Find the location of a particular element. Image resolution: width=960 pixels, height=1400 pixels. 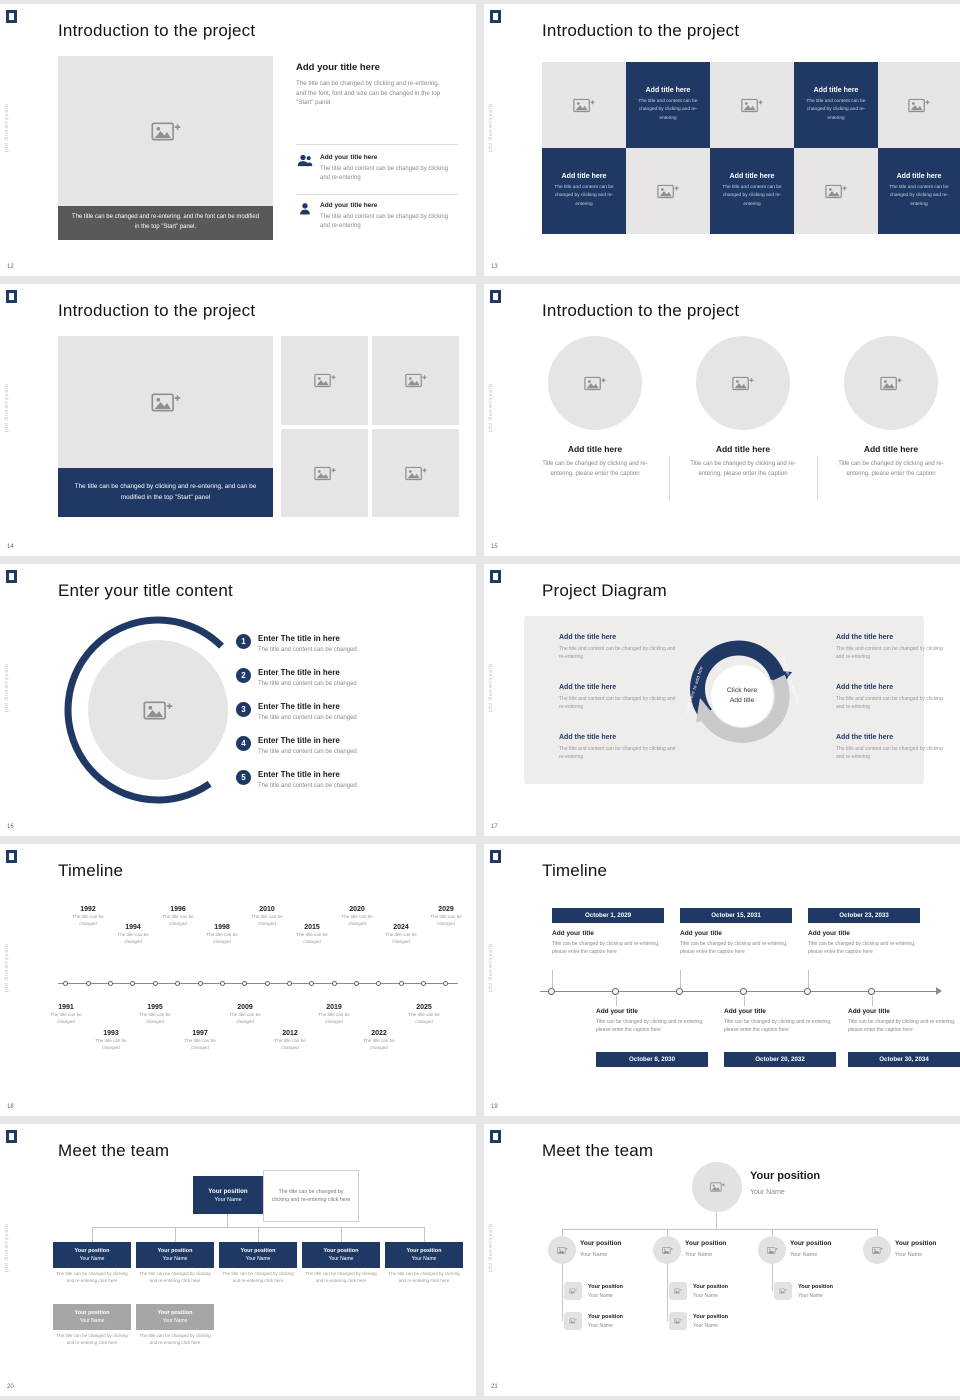

timeline-entry: 1992 The title can be changed is located at coordinates (88, 917).